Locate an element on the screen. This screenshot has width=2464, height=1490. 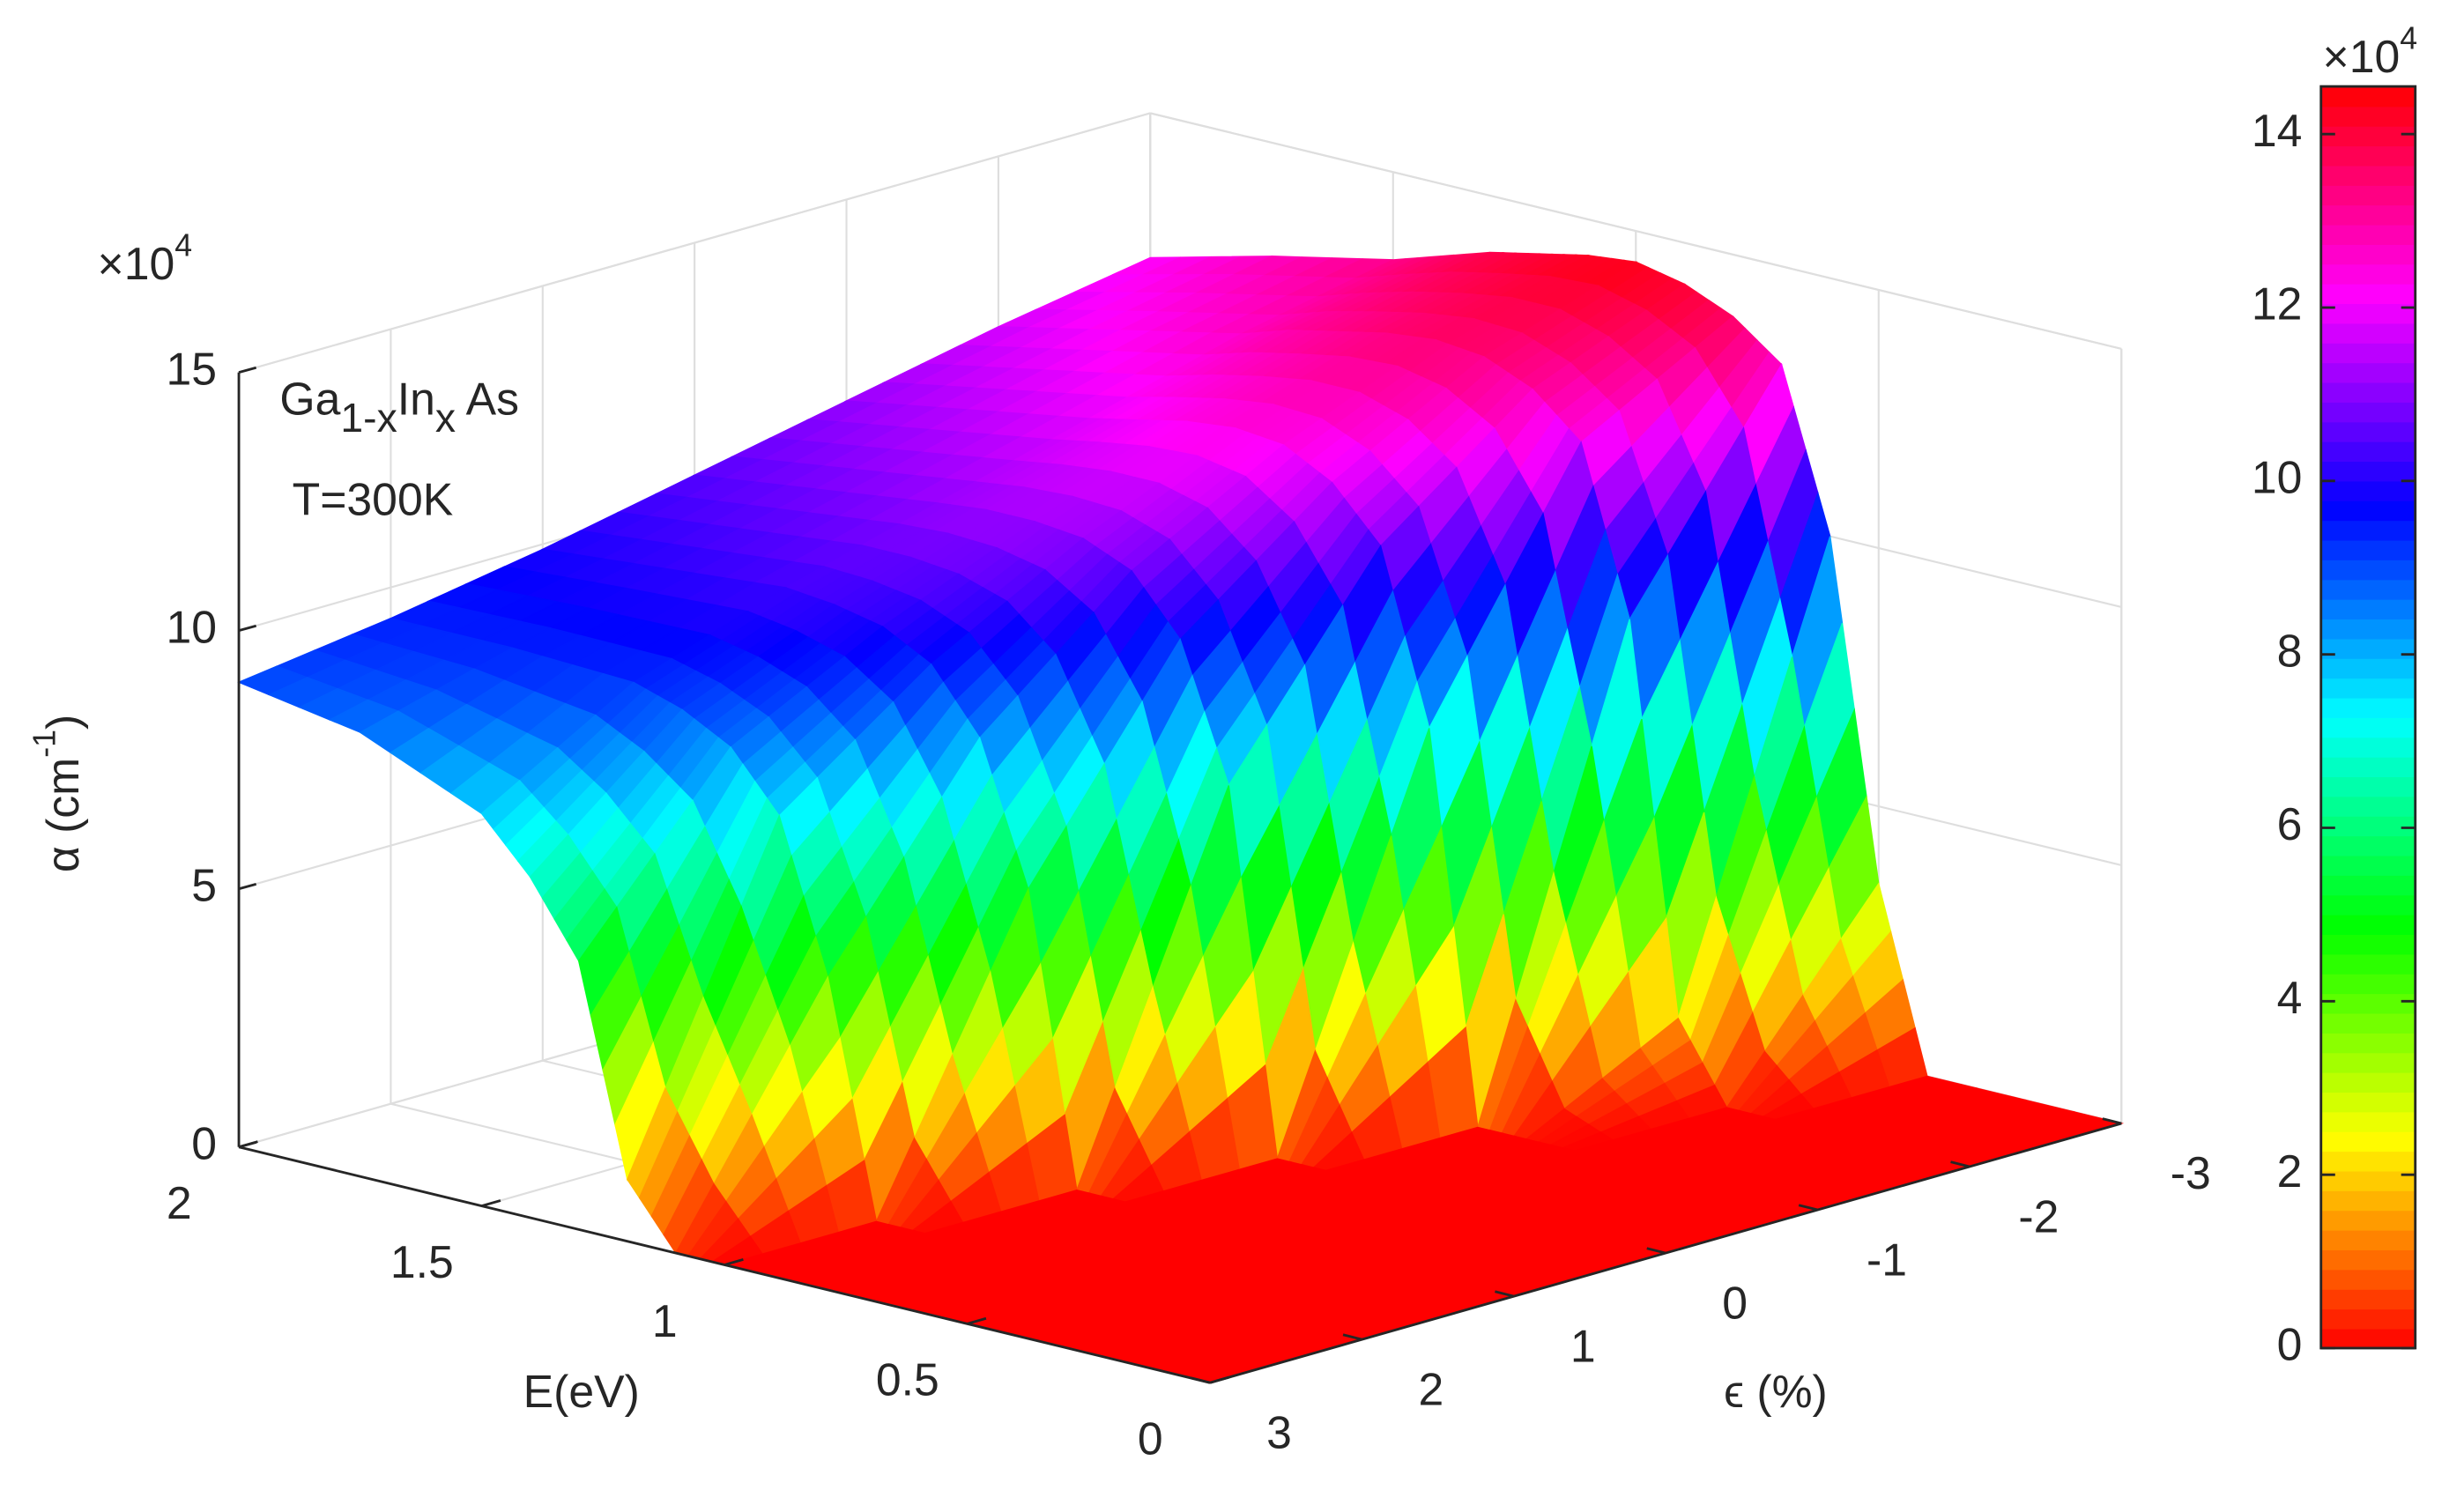
label-sup: -1 is located at coordinates (45, 744).